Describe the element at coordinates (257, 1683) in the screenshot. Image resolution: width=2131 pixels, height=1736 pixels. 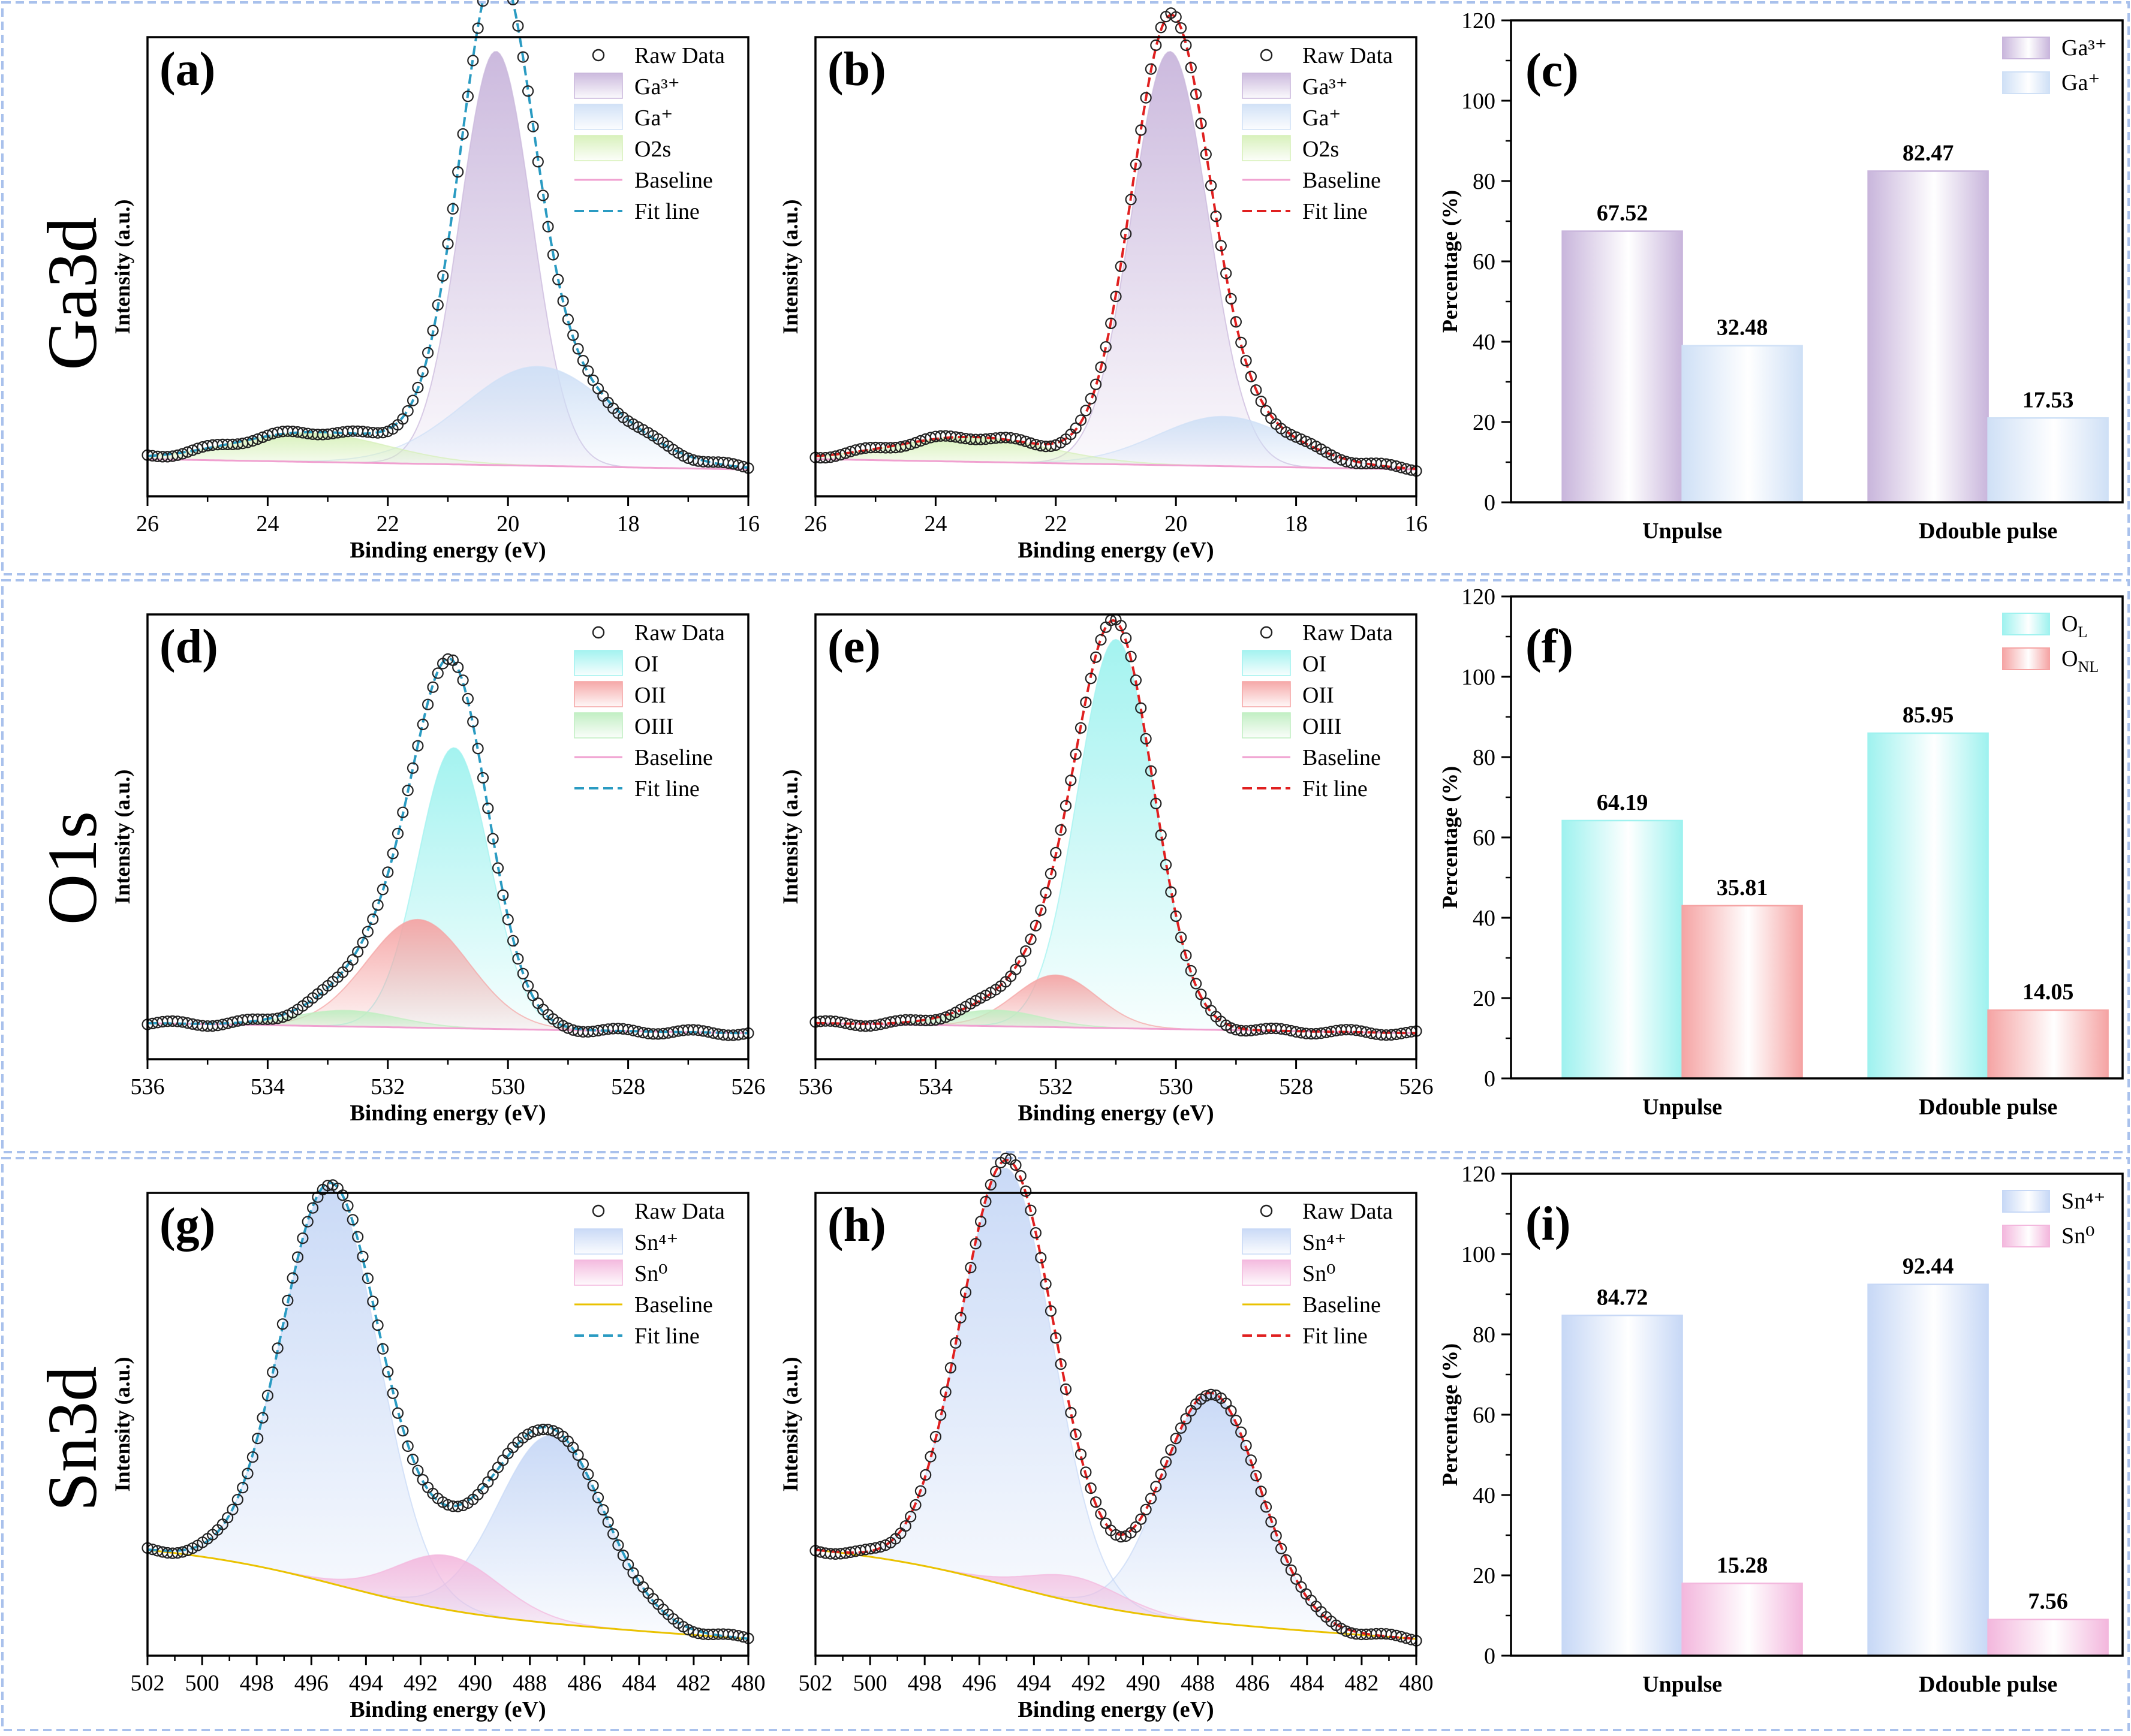
I see `x-tick-label: 498` at that location.